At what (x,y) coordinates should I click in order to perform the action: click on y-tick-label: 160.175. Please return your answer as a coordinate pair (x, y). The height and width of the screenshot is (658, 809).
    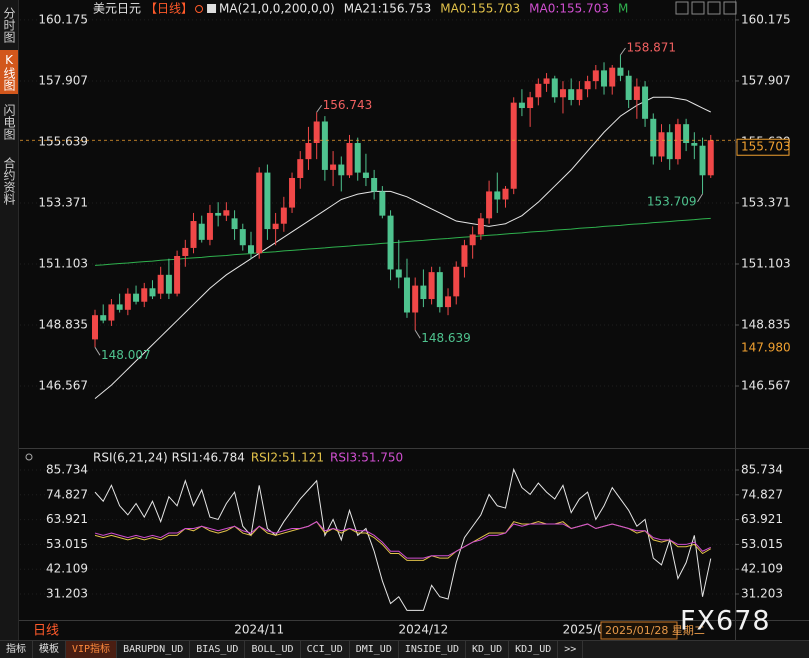
    Looking at the image, I should click on (63, 19).